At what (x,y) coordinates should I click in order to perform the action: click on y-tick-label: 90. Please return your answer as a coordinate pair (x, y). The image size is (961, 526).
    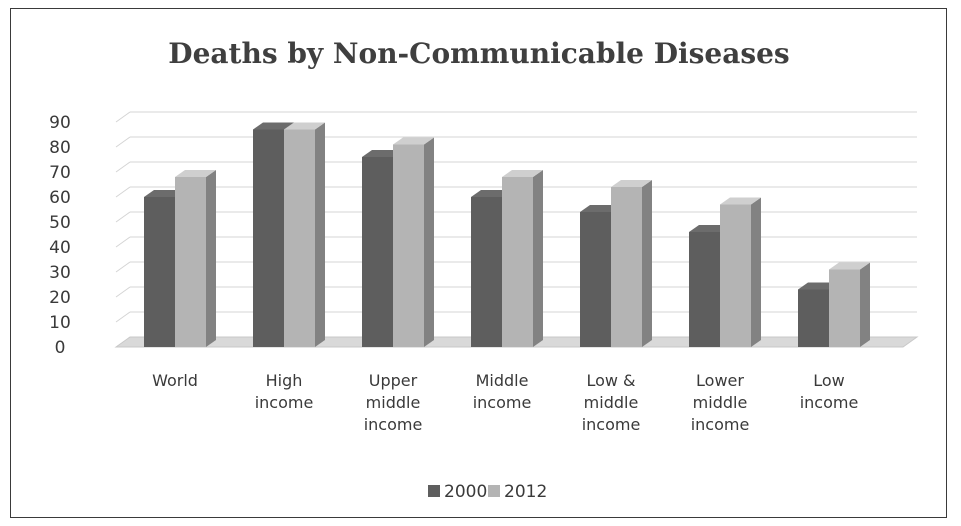
    Looking at the image, I should click on (60, 123).